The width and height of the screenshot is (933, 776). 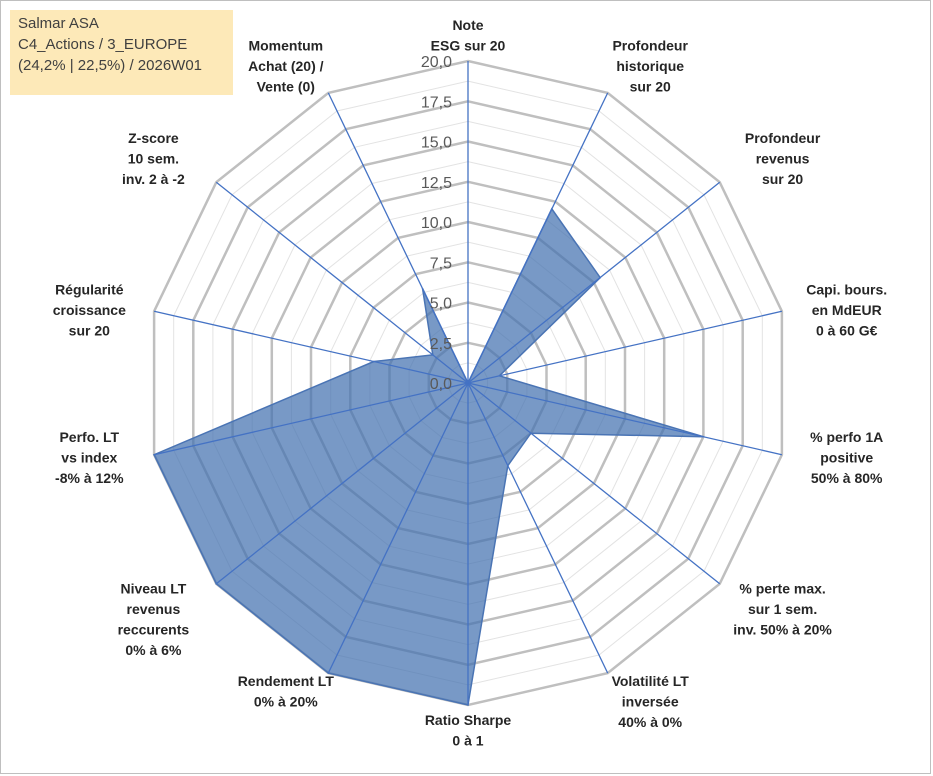 What do you see at coordinates (110, 65) in the screenshot?
I see `score-period: (24,2% | 22,5%) / 2026W01` at bounding box center [110, 65].